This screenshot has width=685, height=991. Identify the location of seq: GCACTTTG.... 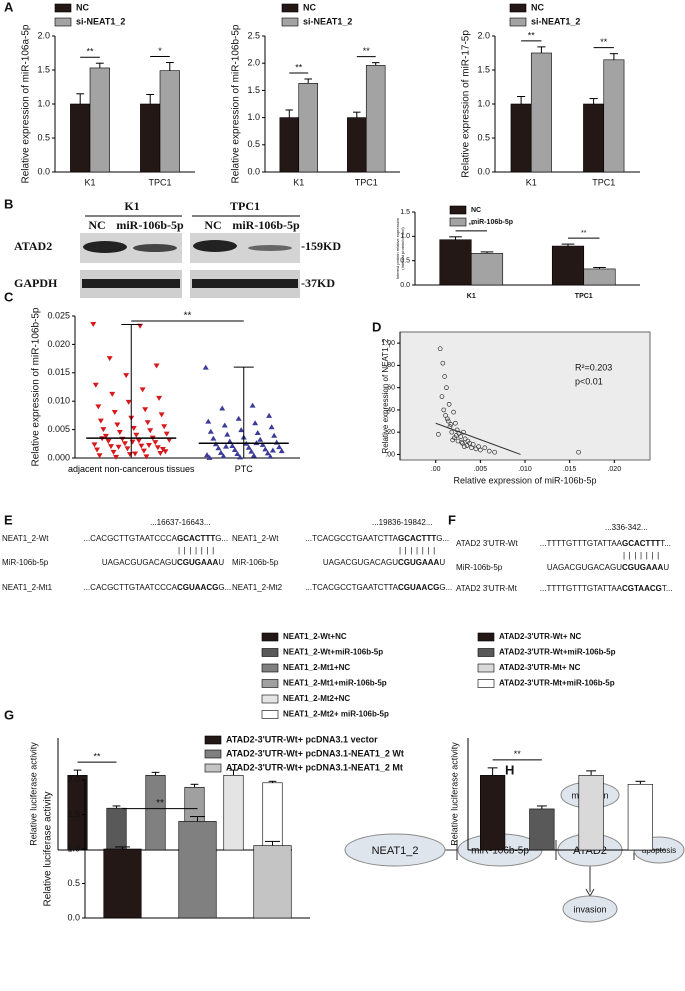
(202, 538).